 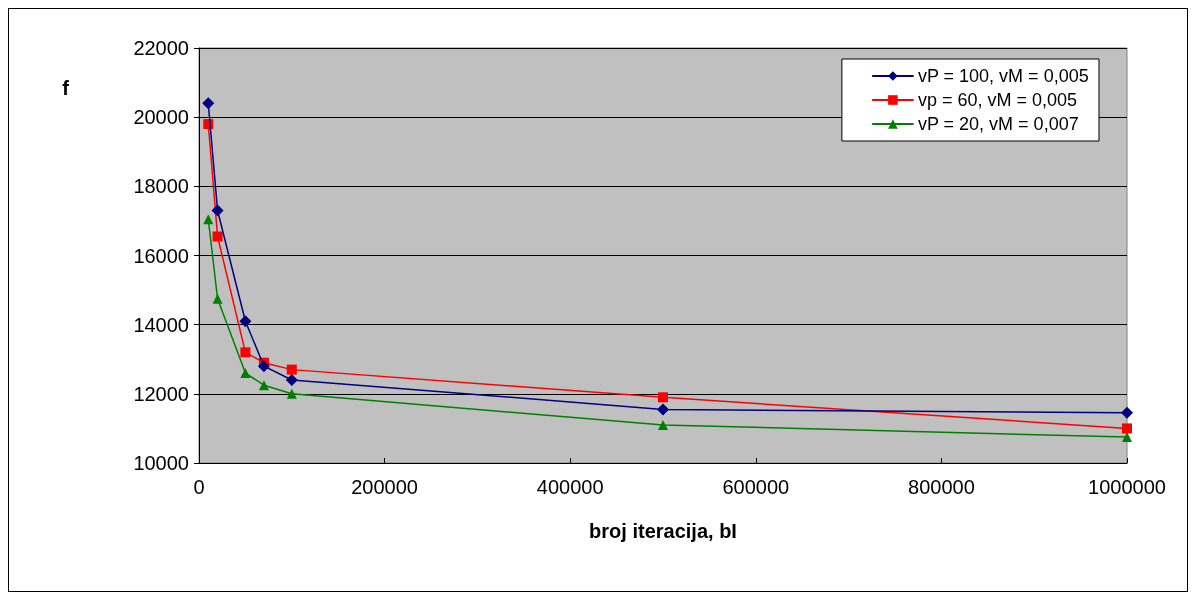 I want to click on x-tick-label: 0, so click(x=199, y=487).